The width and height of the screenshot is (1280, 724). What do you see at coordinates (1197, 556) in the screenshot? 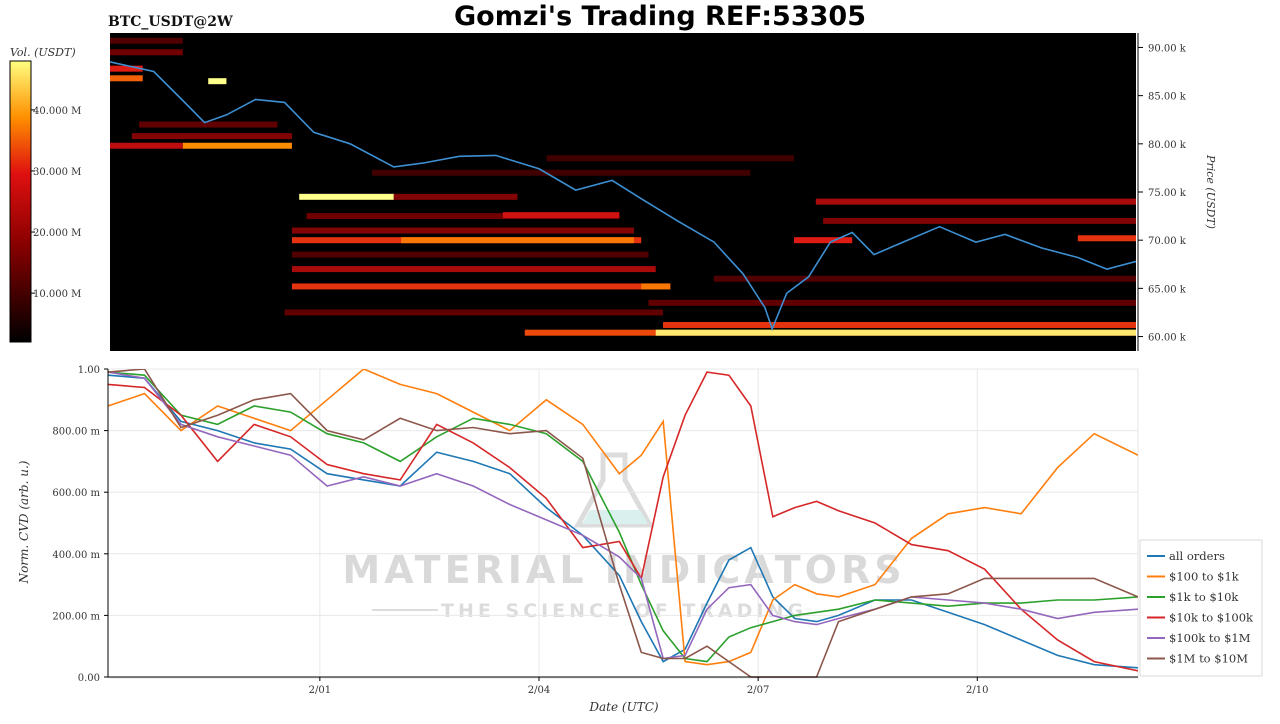
I see `legend-entry: all orders` at bounding box center [1197, 556].